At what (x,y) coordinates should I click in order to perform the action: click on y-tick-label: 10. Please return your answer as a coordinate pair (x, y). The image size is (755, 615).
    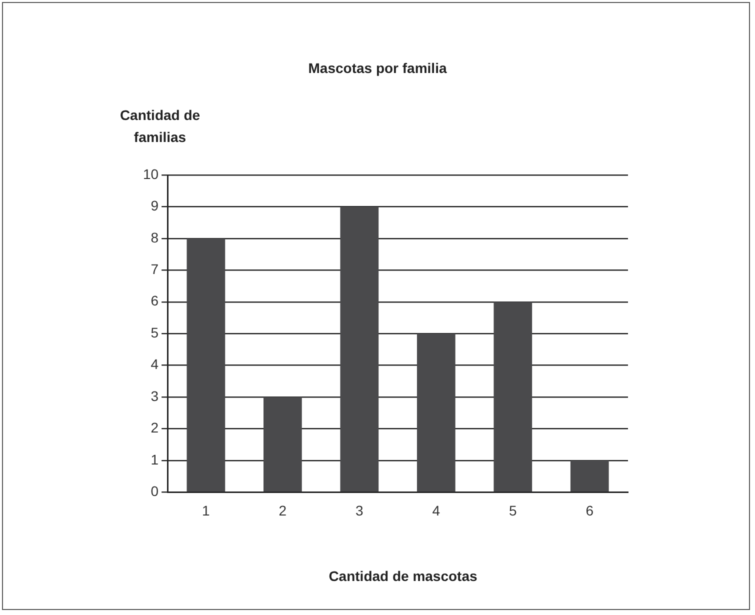
    Looking at the image, I should click on (150, 174).